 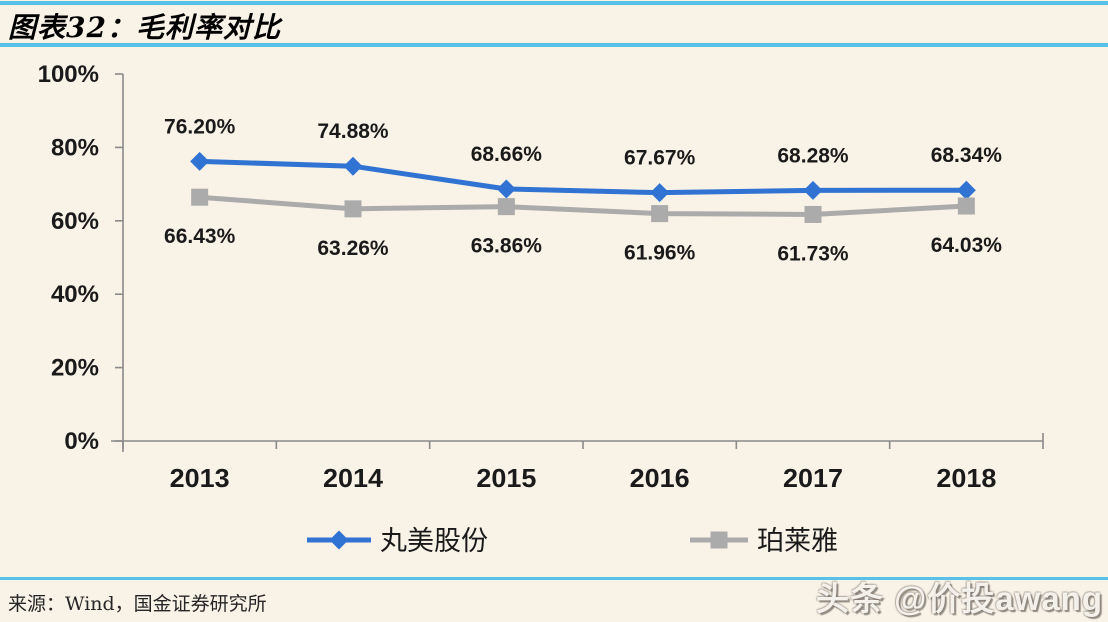 I want to click on data-label: 63.26%, so click(x=353, y=248).